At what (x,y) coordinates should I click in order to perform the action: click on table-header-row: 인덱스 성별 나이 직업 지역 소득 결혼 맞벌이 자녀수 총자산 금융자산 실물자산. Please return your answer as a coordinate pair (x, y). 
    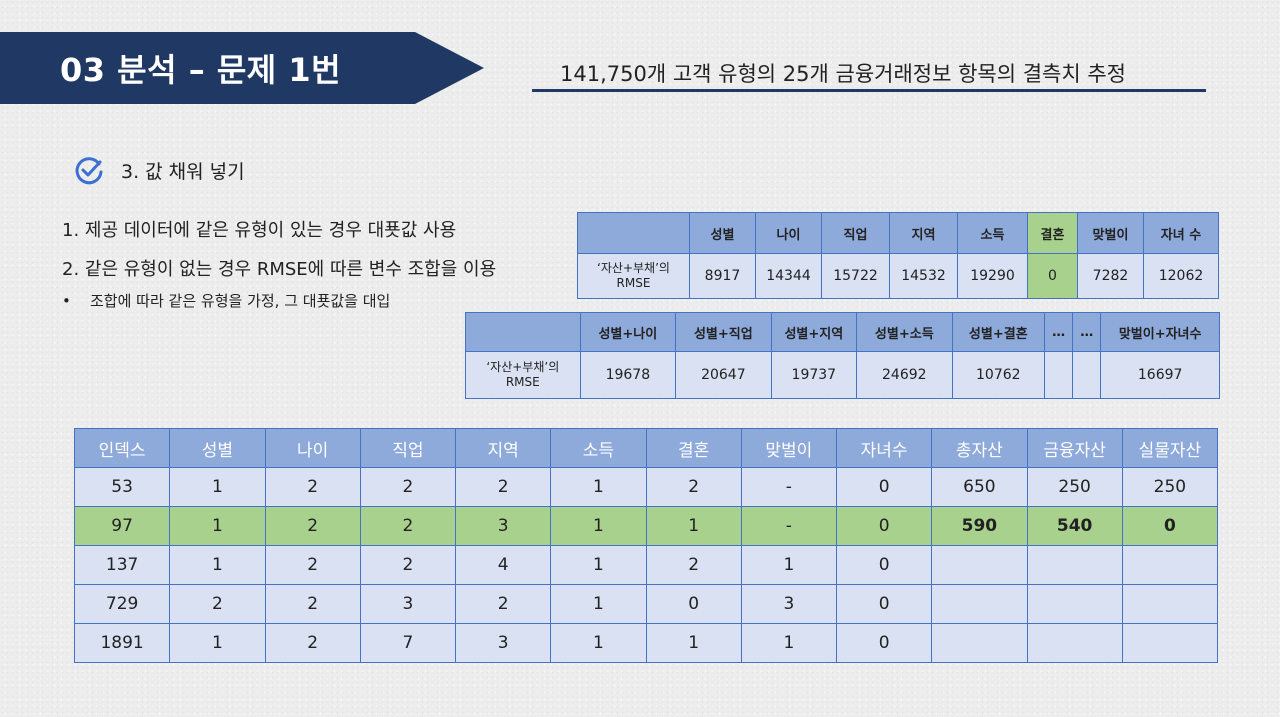
    Looking at the image, I should click on (646, 448).